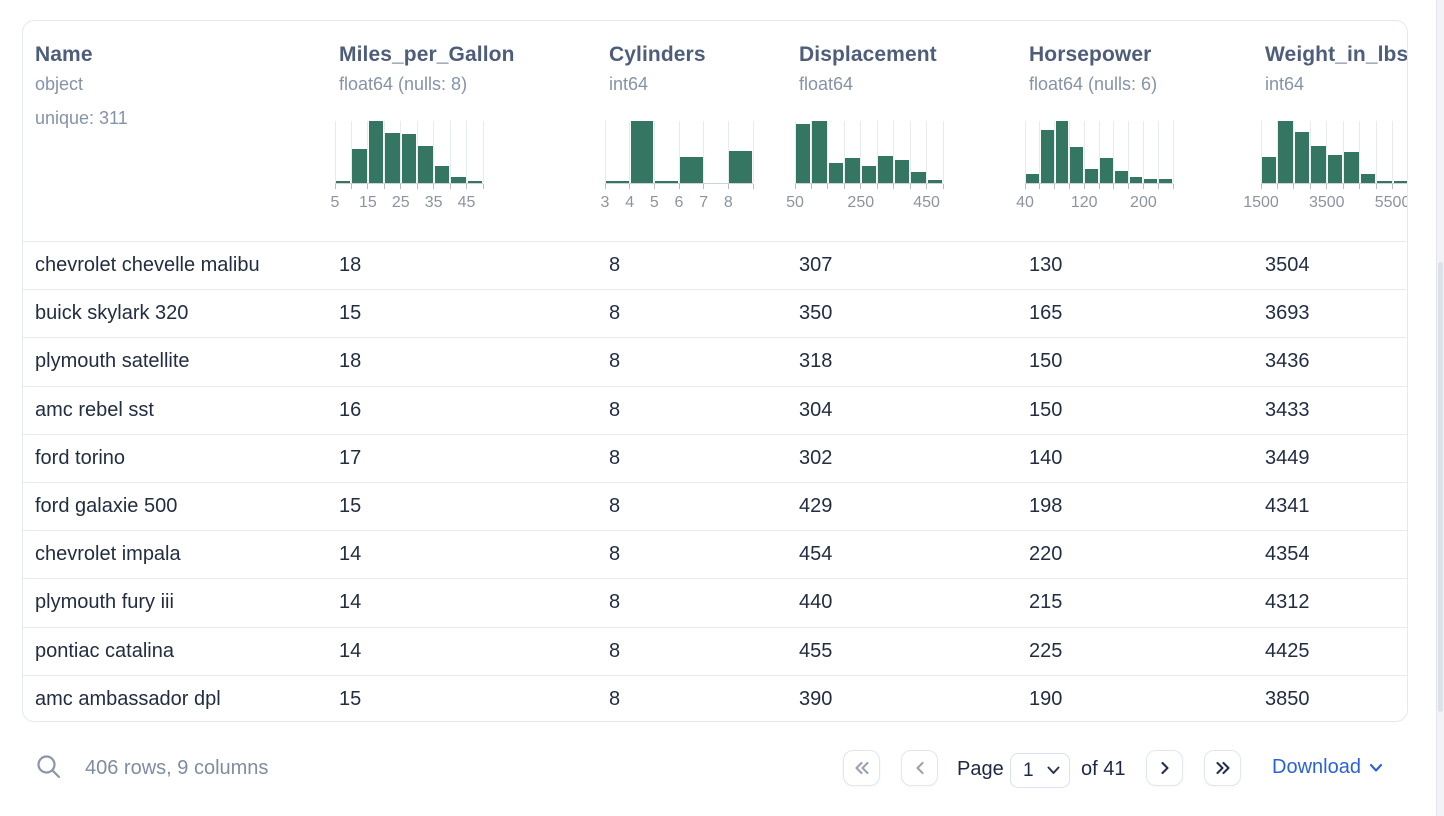 The image size is (1444, 816). I want to click on table-row: amc ambassador dpl 15 8 390 190 3850, so click(715, 697).